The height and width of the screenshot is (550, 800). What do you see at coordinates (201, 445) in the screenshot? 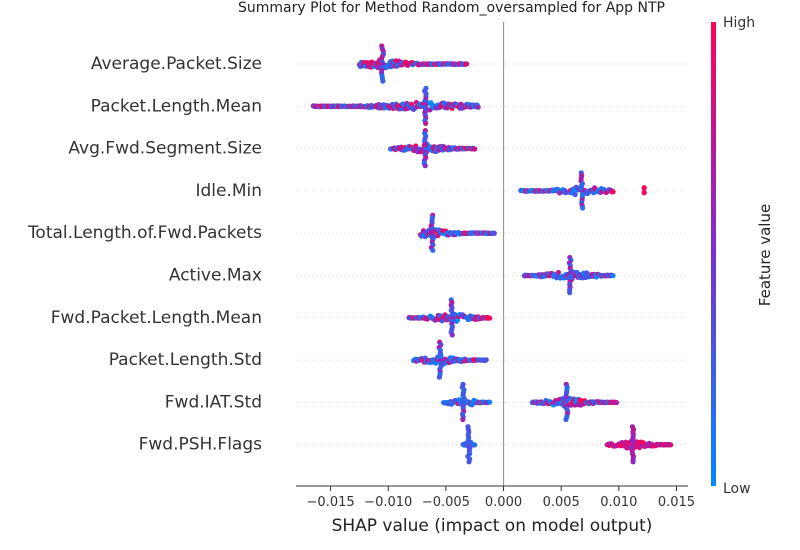
I see `feature-label: Fwd.PSH.Flags` at bounding box center [201, 445].